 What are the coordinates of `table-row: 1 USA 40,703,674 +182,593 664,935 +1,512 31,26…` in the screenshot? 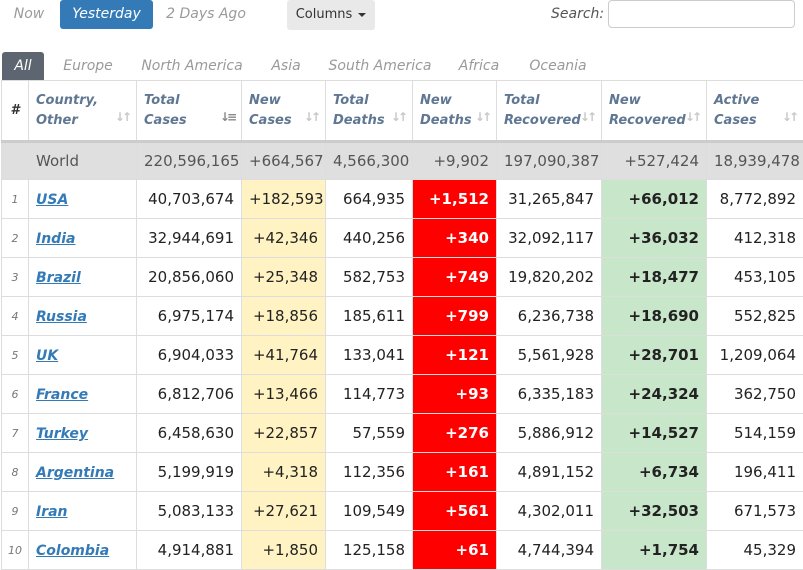 It's located at (402, 199).